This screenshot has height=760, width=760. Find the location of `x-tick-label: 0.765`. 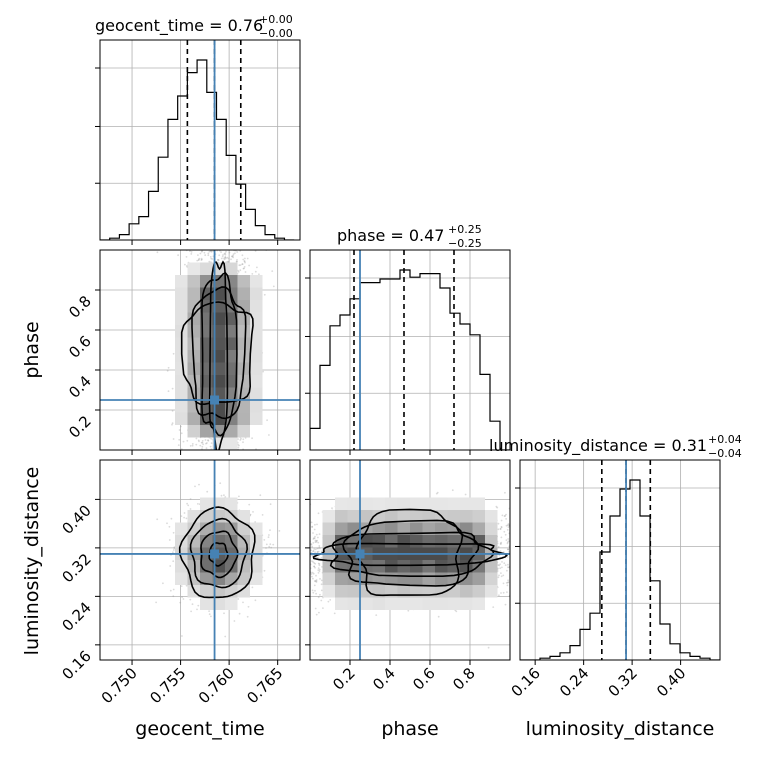

x-tick-label: 0.765 is located at coordinates (264, 685).